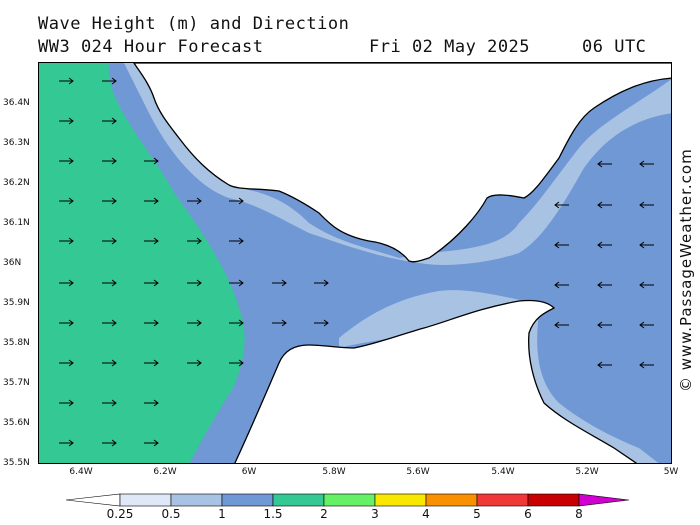  I want to click on legend-label: 8, so click(579, 514).